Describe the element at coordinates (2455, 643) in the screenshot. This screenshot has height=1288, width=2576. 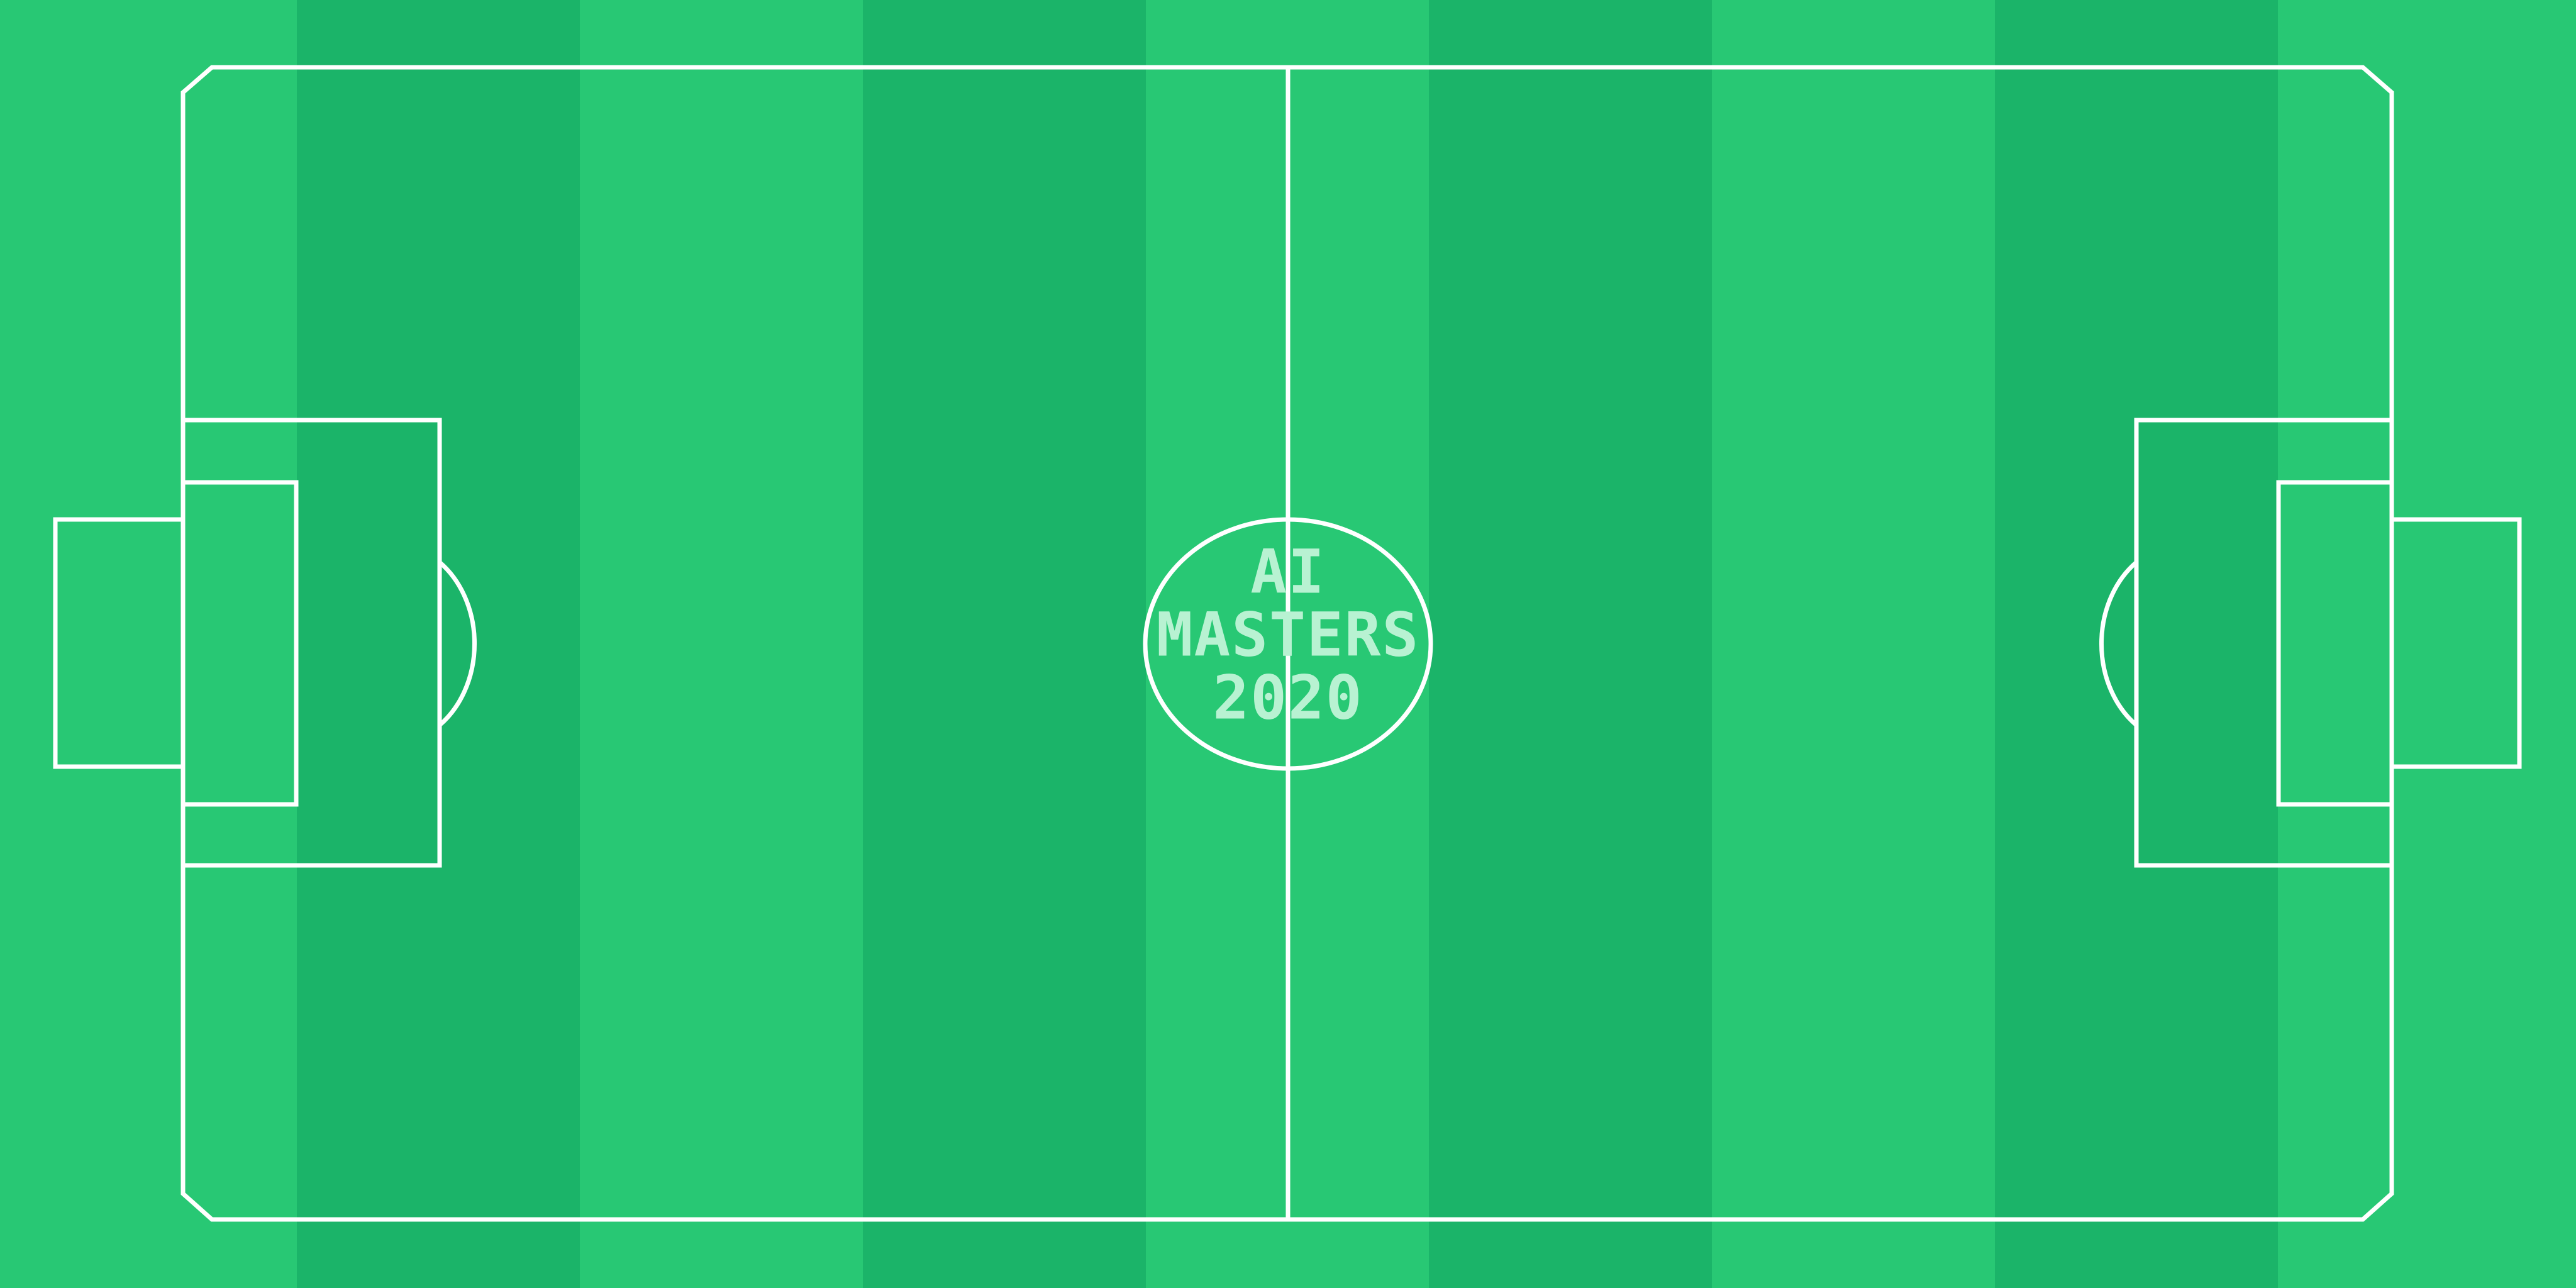
I see `right-goal` at that location.